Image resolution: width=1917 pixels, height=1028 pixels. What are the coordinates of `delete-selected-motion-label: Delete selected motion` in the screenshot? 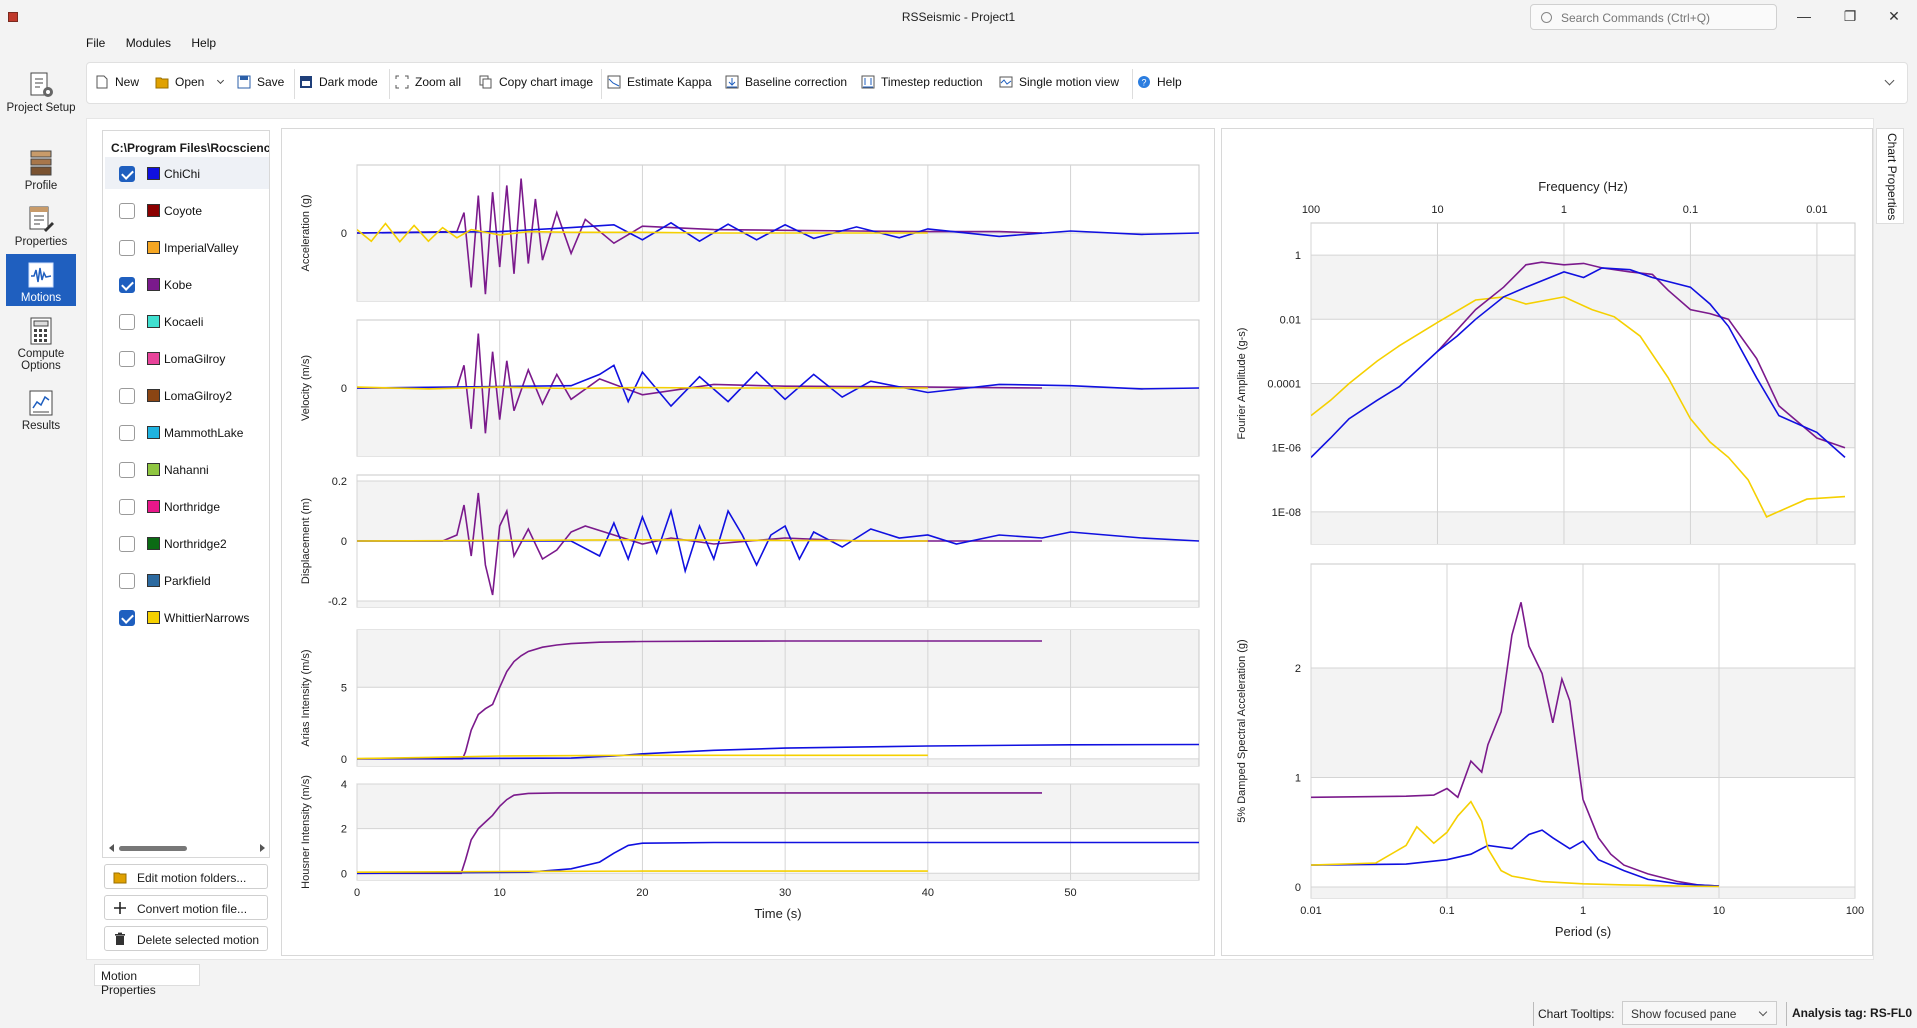 It's located at (198, 940).